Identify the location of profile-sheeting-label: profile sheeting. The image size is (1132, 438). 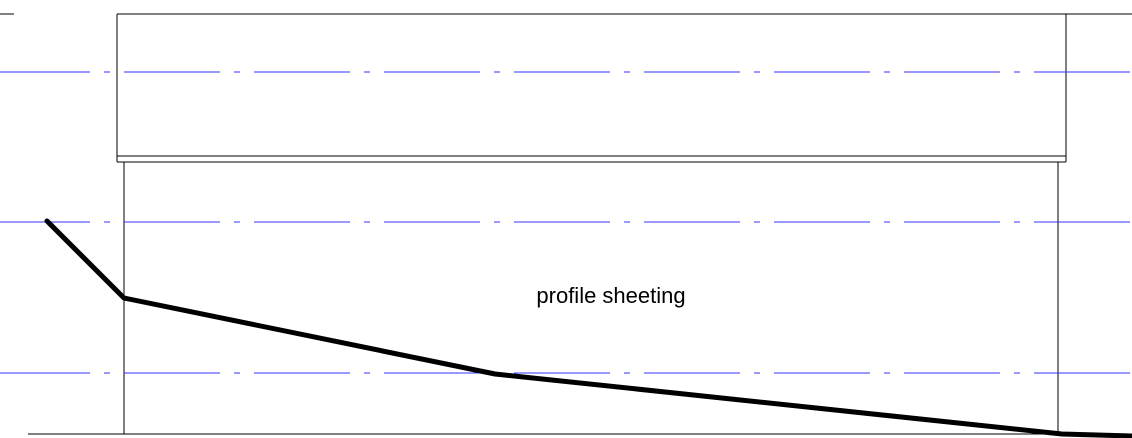
(610, 295).